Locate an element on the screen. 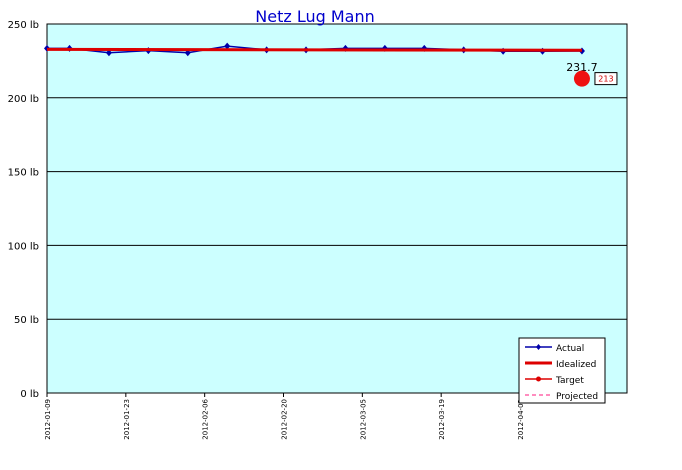 The height and width of the screenshot is (470, 682). y-tick-label: 250 lb is located at coordinates (23, 25).